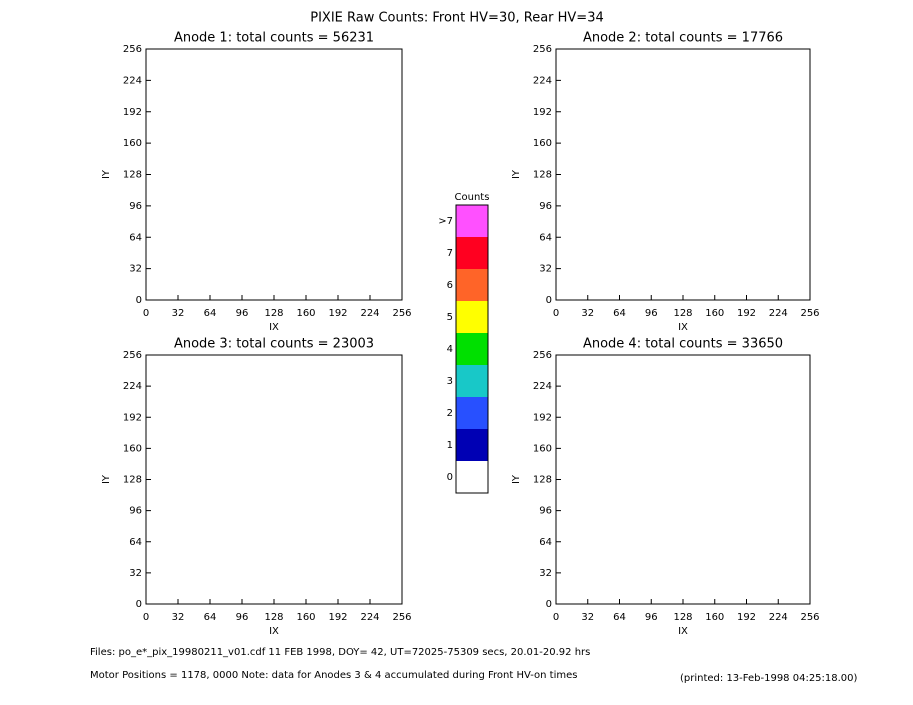  I want to click on colorbar-frame, so click(472, 349).